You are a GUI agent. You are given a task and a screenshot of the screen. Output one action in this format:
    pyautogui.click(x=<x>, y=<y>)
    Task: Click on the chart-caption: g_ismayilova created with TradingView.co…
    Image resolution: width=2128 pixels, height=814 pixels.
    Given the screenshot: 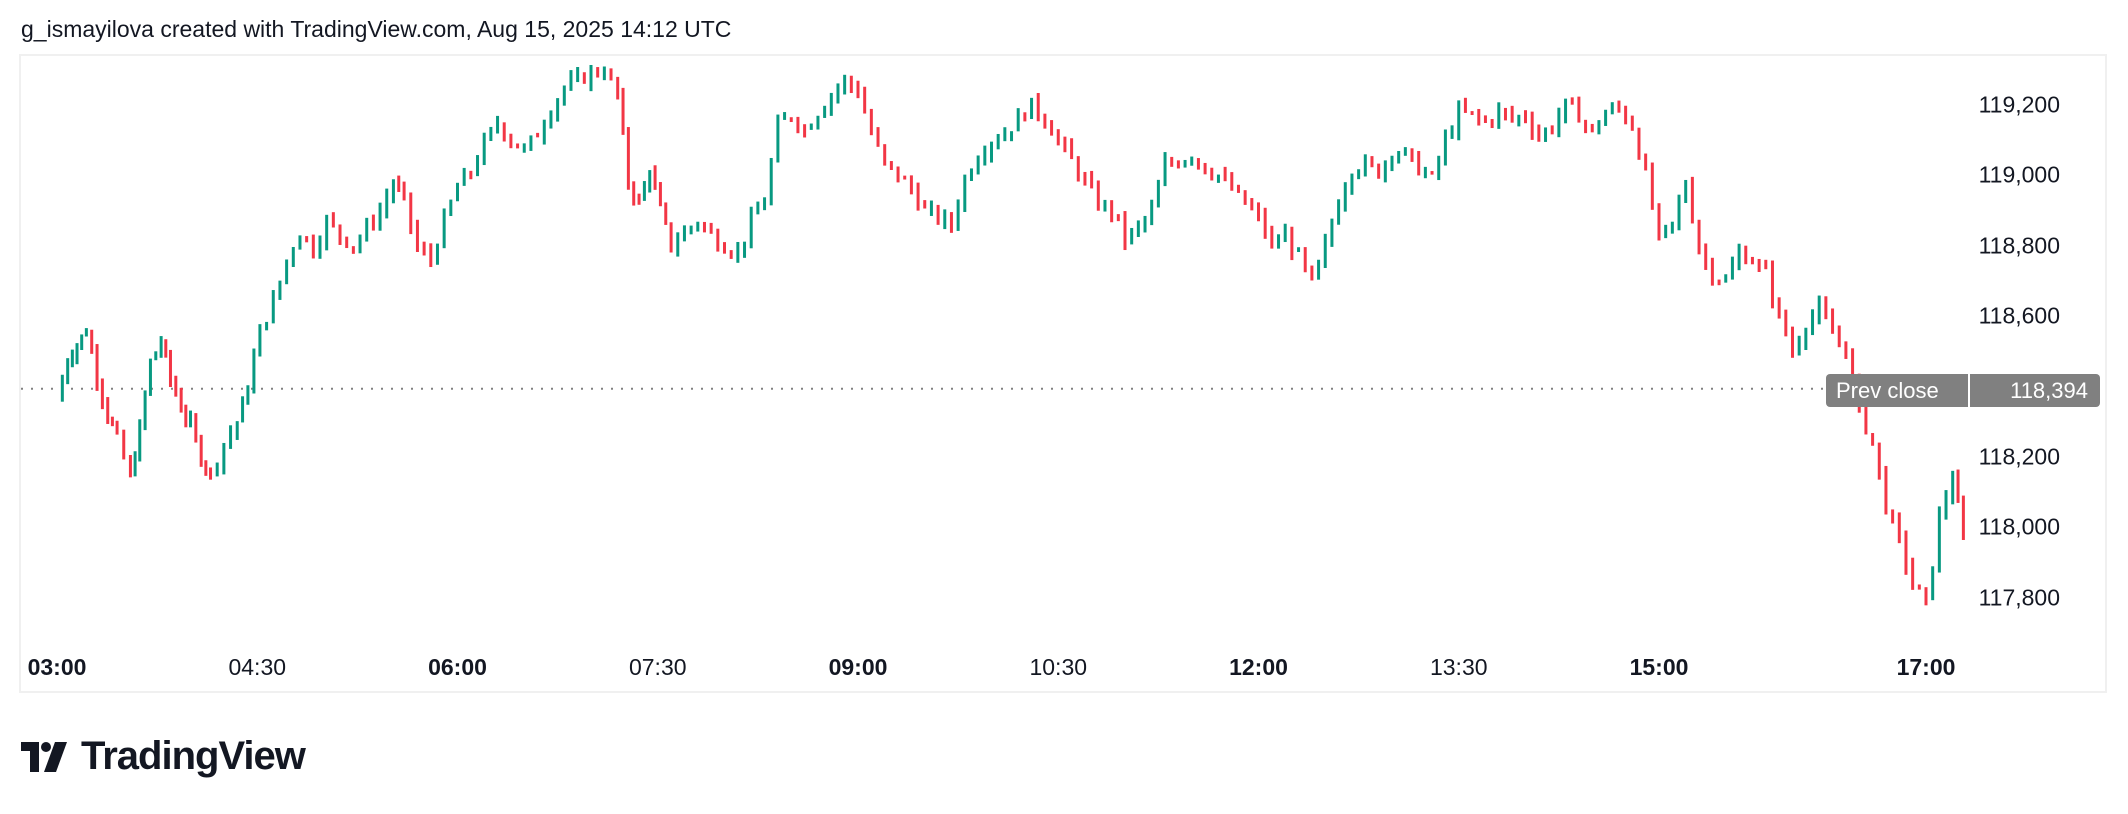 What is the action you would take?
    pyautogui.click(x=376, y=29)
    